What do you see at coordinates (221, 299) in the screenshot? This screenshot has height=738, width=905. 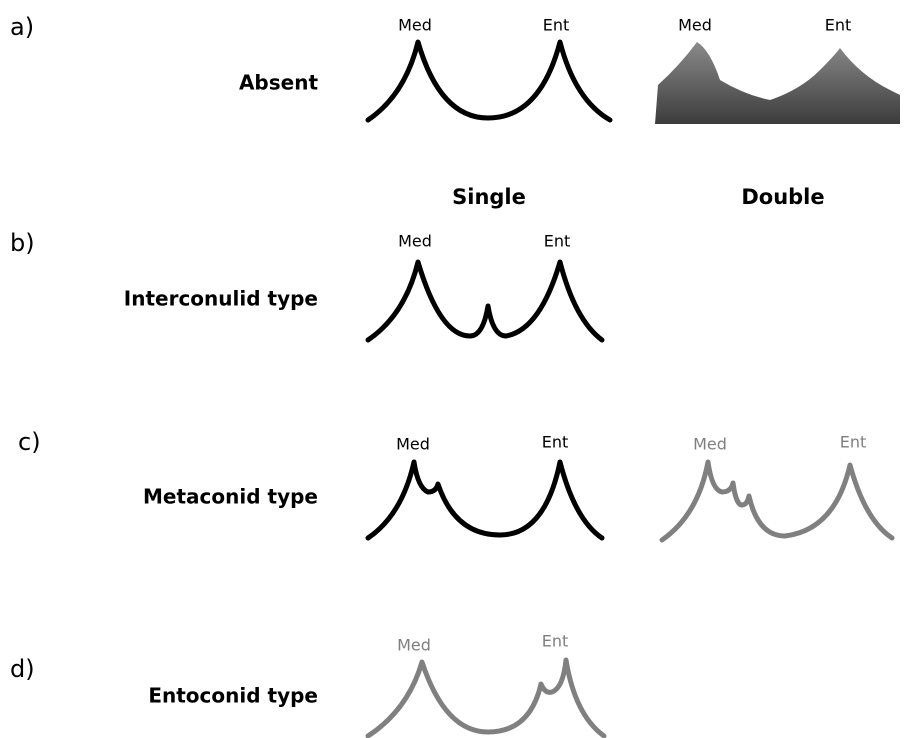 I see `row-label: Interconulid type` at bounding box center [221, 299].